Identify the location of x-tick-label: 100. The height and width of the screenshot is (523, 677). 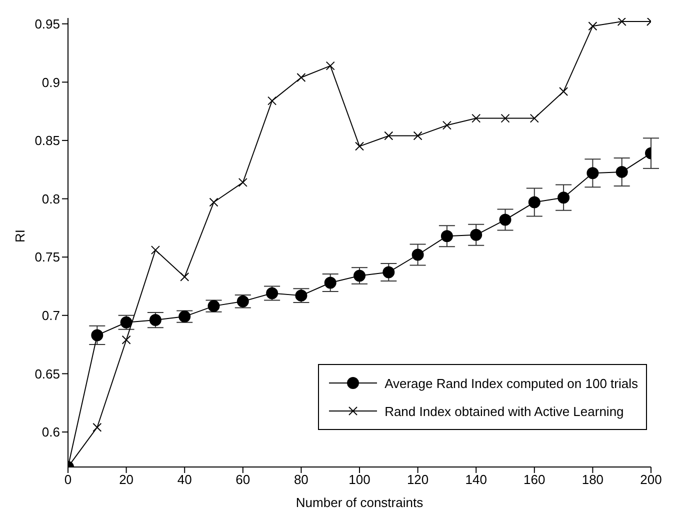
(359, 480).